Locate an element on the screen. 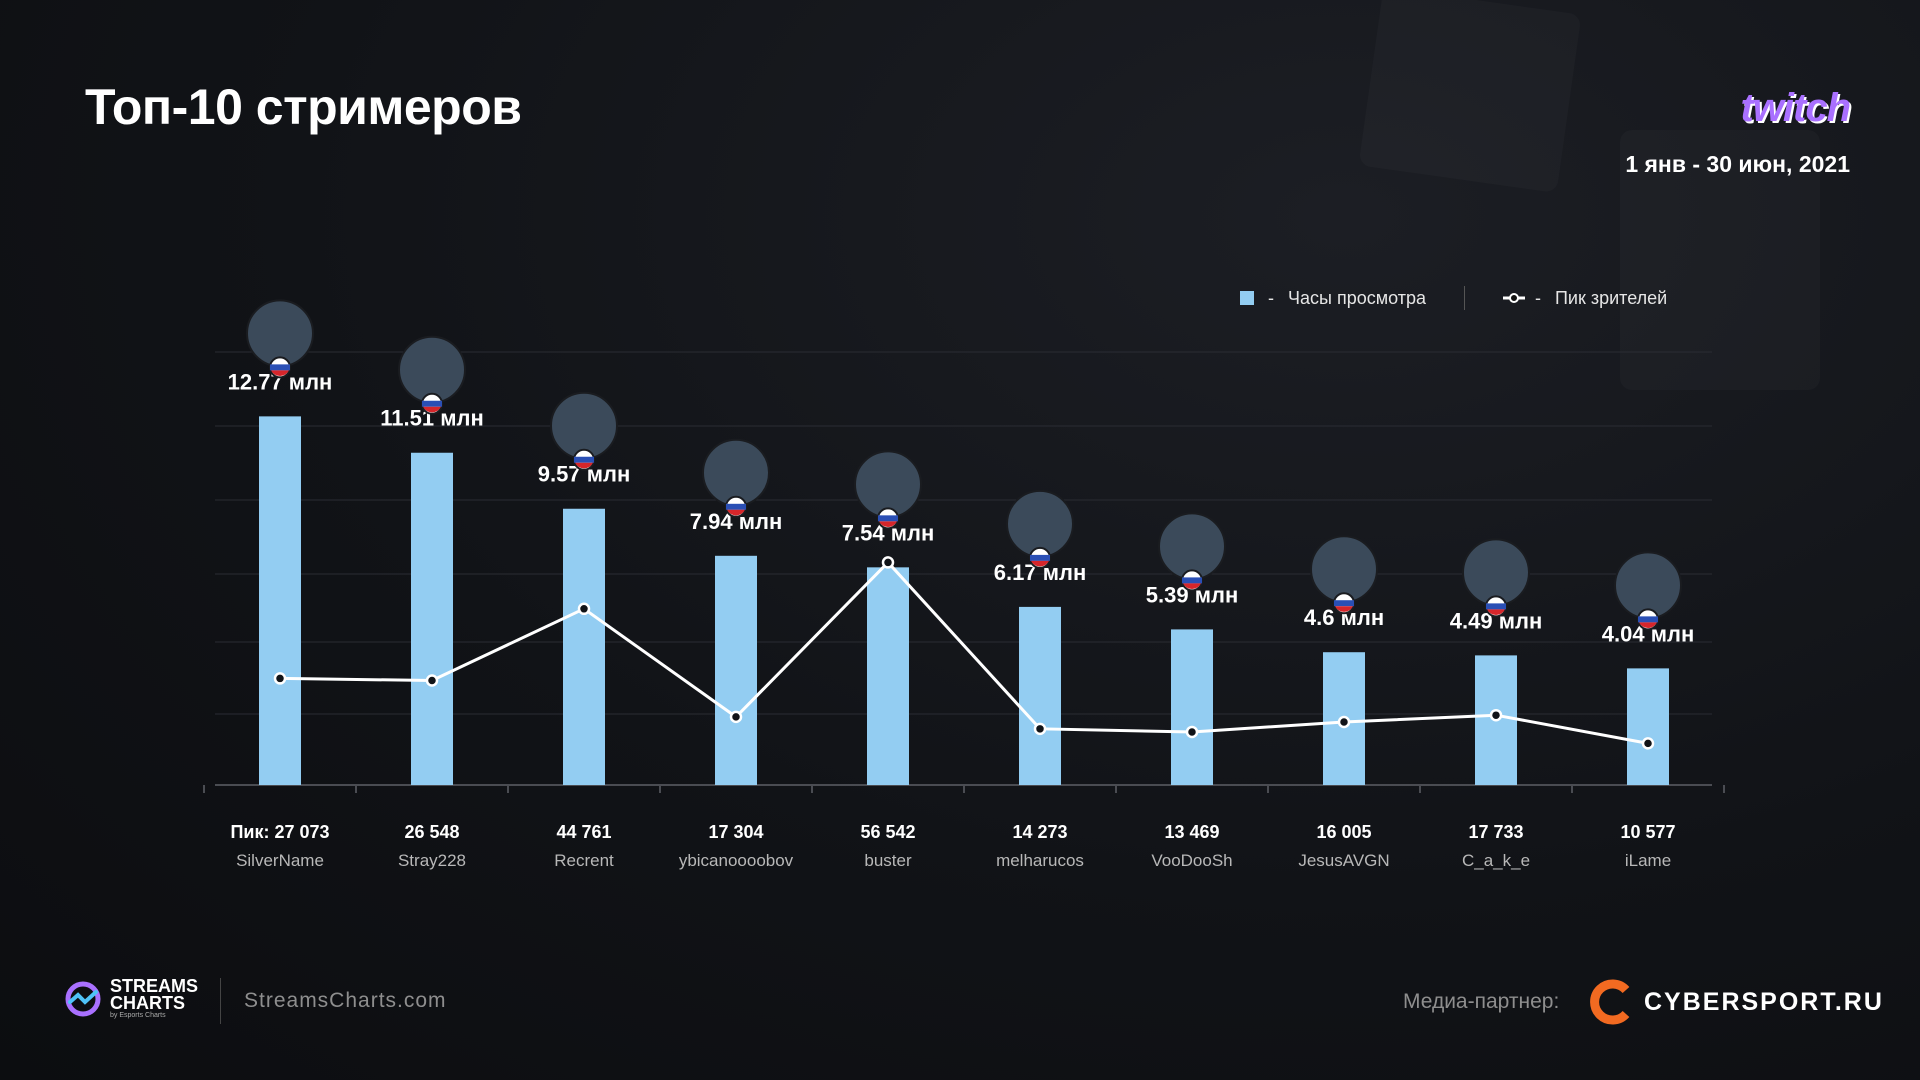 The width and height of the screenshot is (1920, 1080). logo-sub: by Esports Charts is located at coordinates (138, 1015).